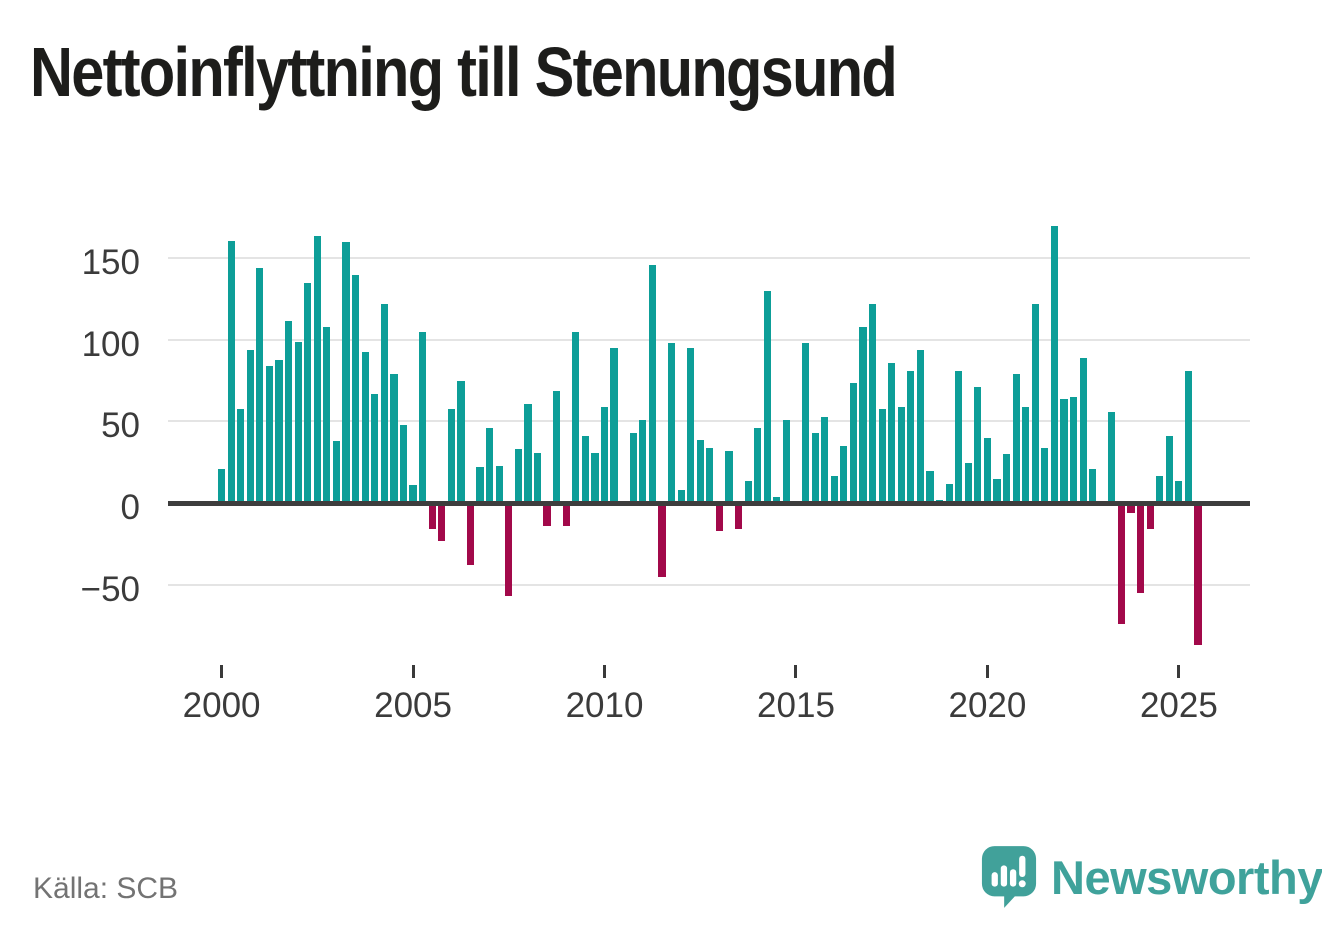  I want to click on newsworthy-wordmark: Newsworthy, so click(1186, 877).